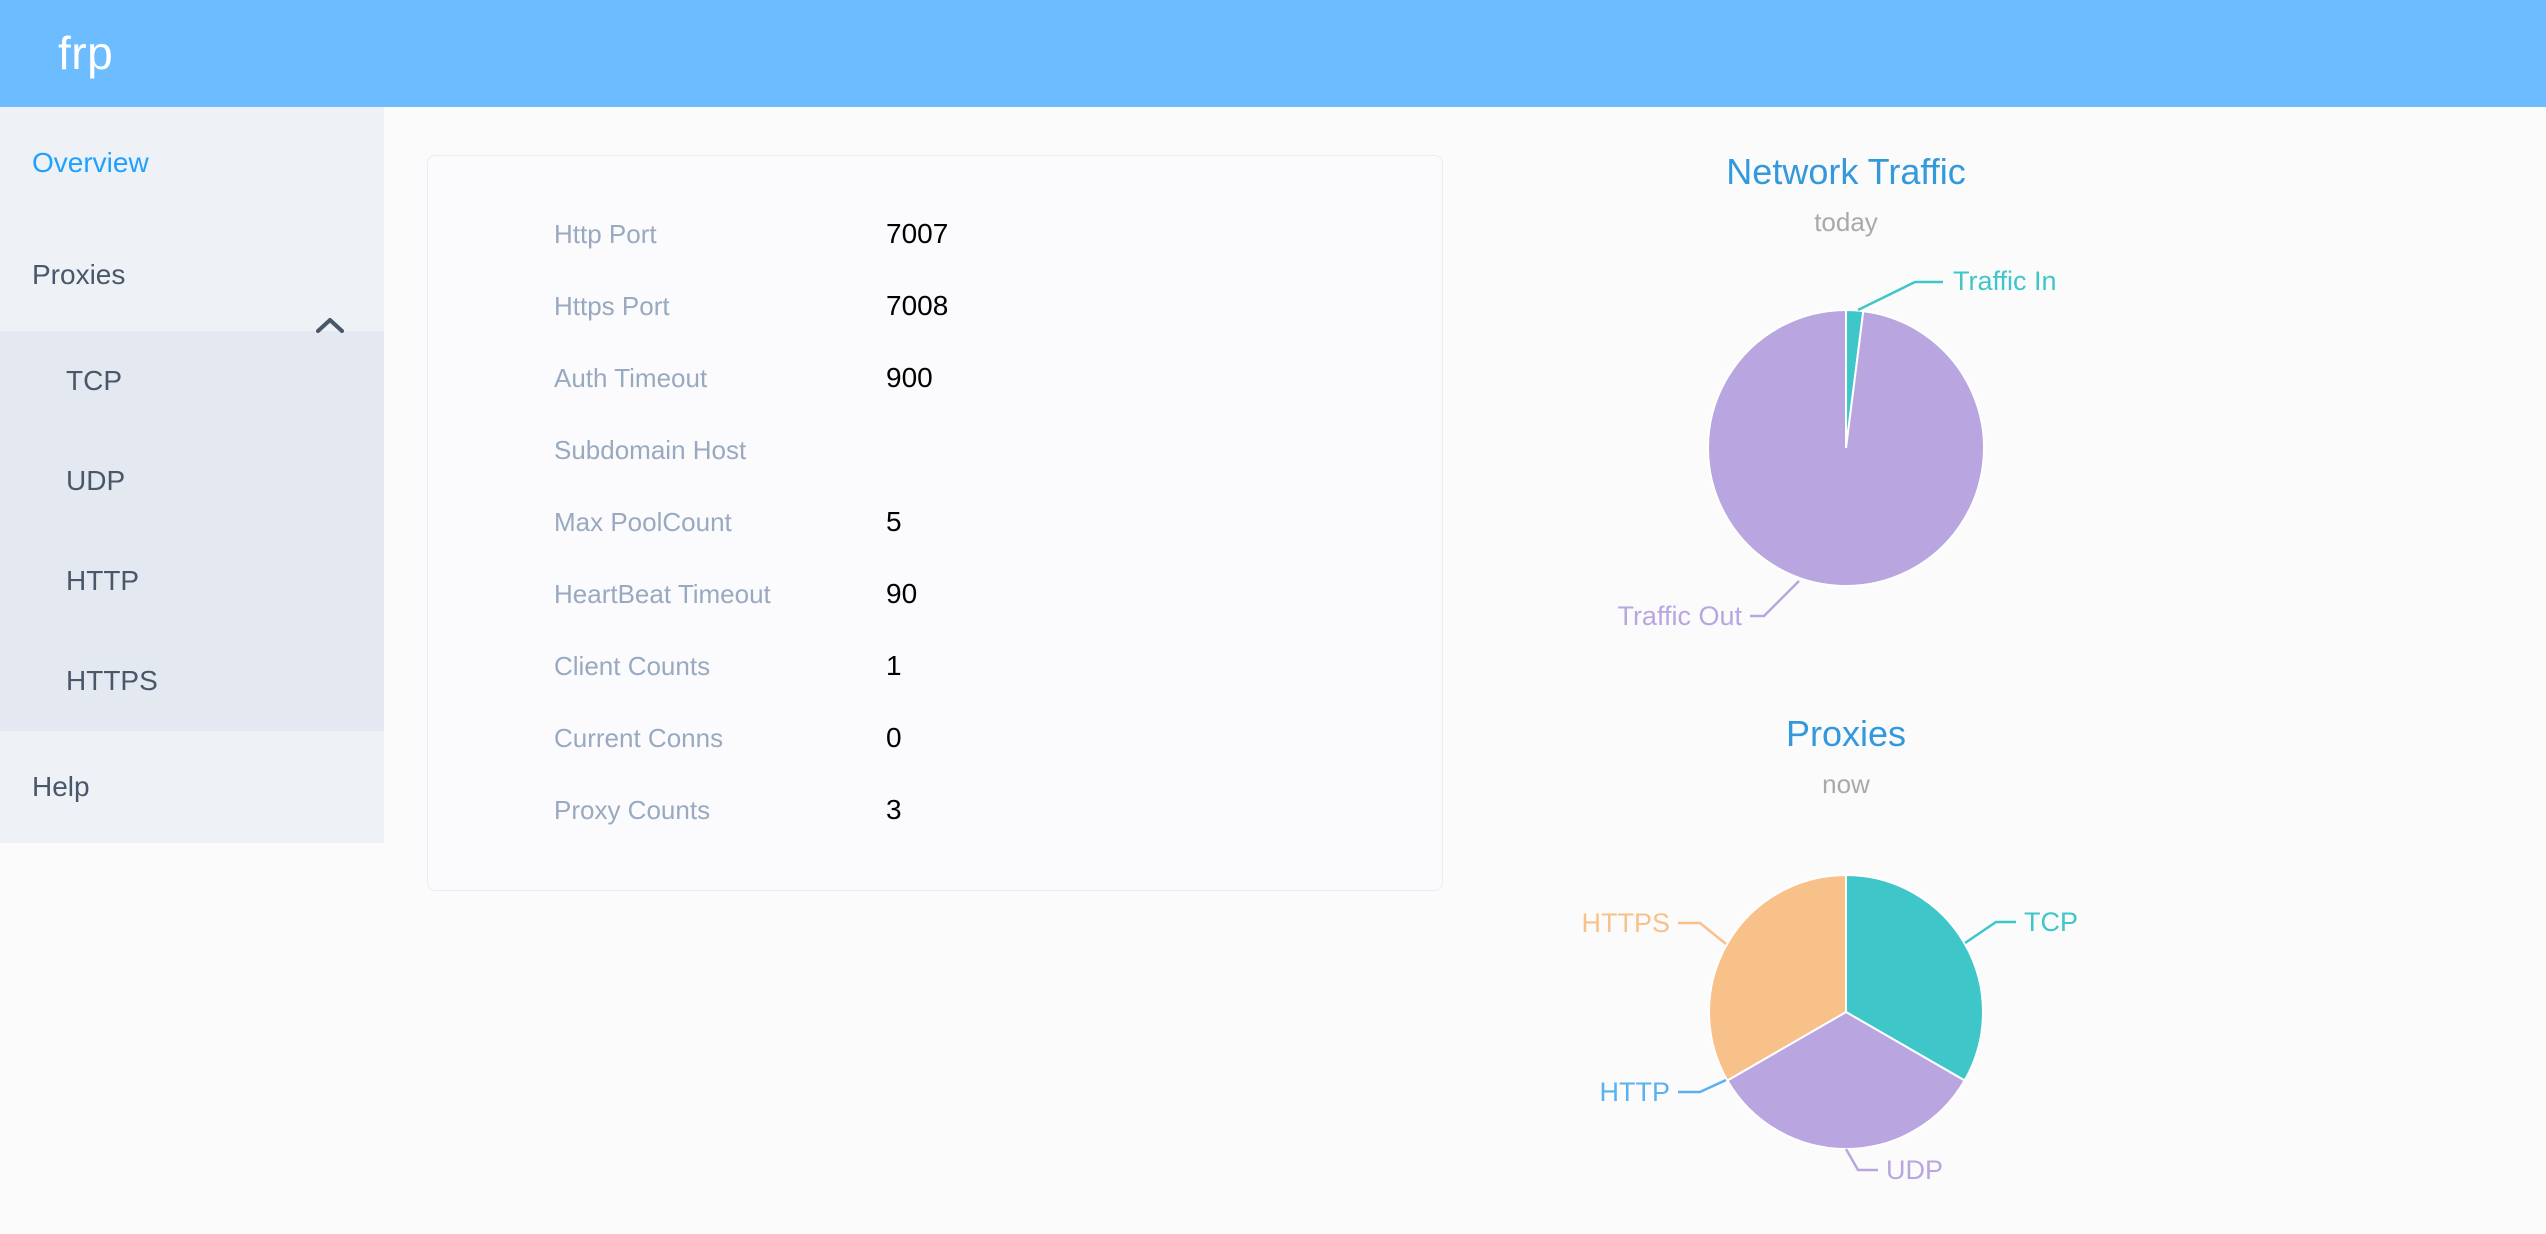 This screenshot has height=1234, width=2546. What do you see at coordinates (192, 581) in the screenshot?
I see `sidebar-item-http: HTTP` at bounding box center [192, 581].